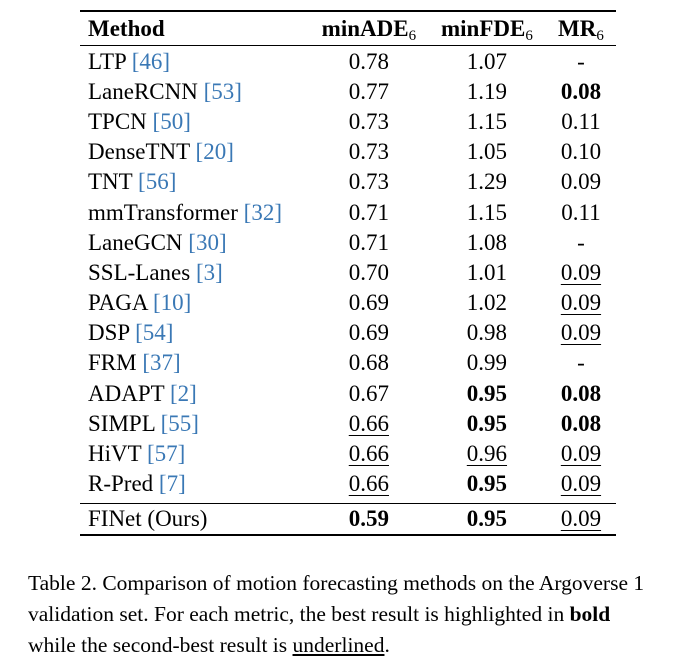 This screenshot has height=661, width=676. Describe the element at coordinates (139, 272) in the screenshot. I see `method-name: SSL-Lanes` at that location.